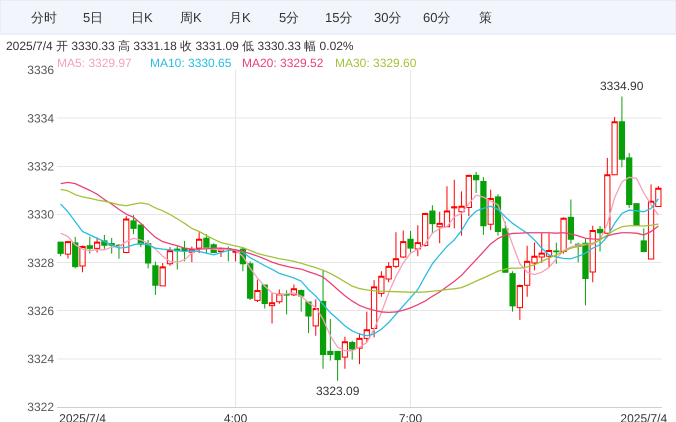 This screenshot has width=676, height=422. What do you see at coordinates (283, 63) in the screenshot?
I see `text: MA20: 3329.52` at bounding box center [283, 63].